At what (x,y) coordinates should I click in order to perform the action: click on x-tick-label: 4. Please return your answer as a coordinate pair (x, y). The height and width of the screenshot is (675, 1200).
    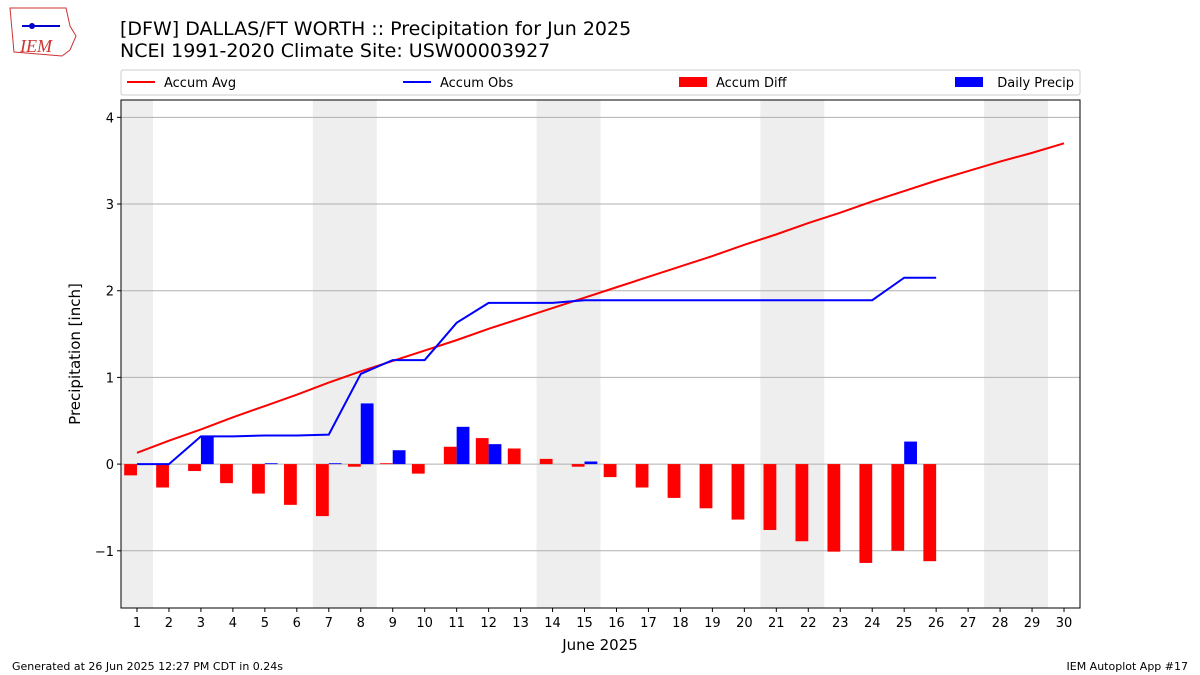
    Looking at the image, I should click on (233, 623).